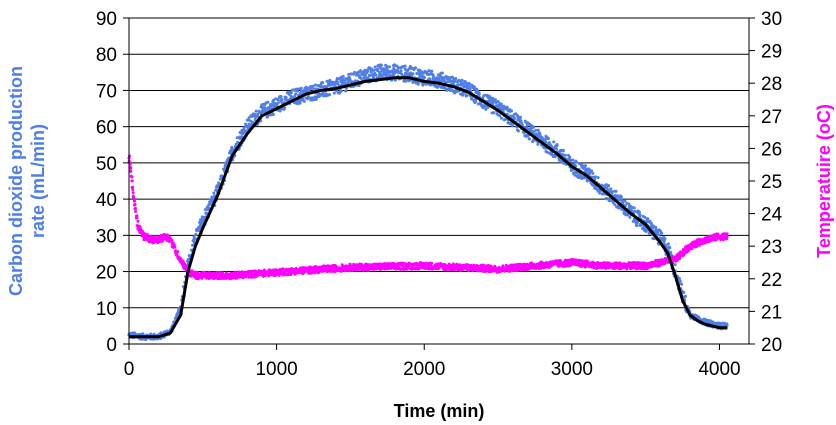 Image resolution: width=836 pixels, height=425 pixels. I want to click on left-tick-label: 90, so click(106, 19).